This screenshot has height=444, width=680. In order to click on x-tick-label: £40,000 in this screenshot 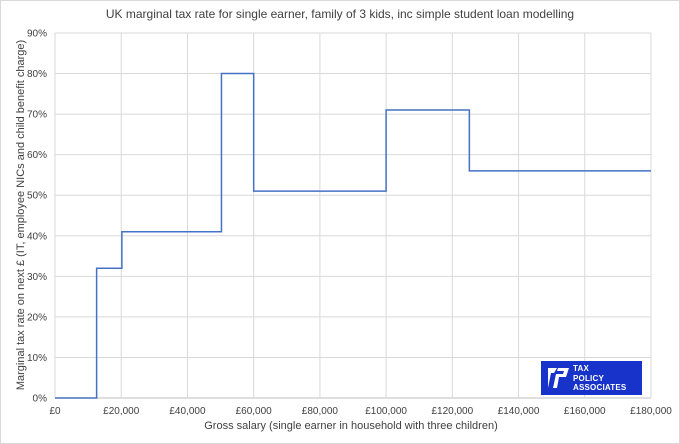, I will do `click(187, 411)`.